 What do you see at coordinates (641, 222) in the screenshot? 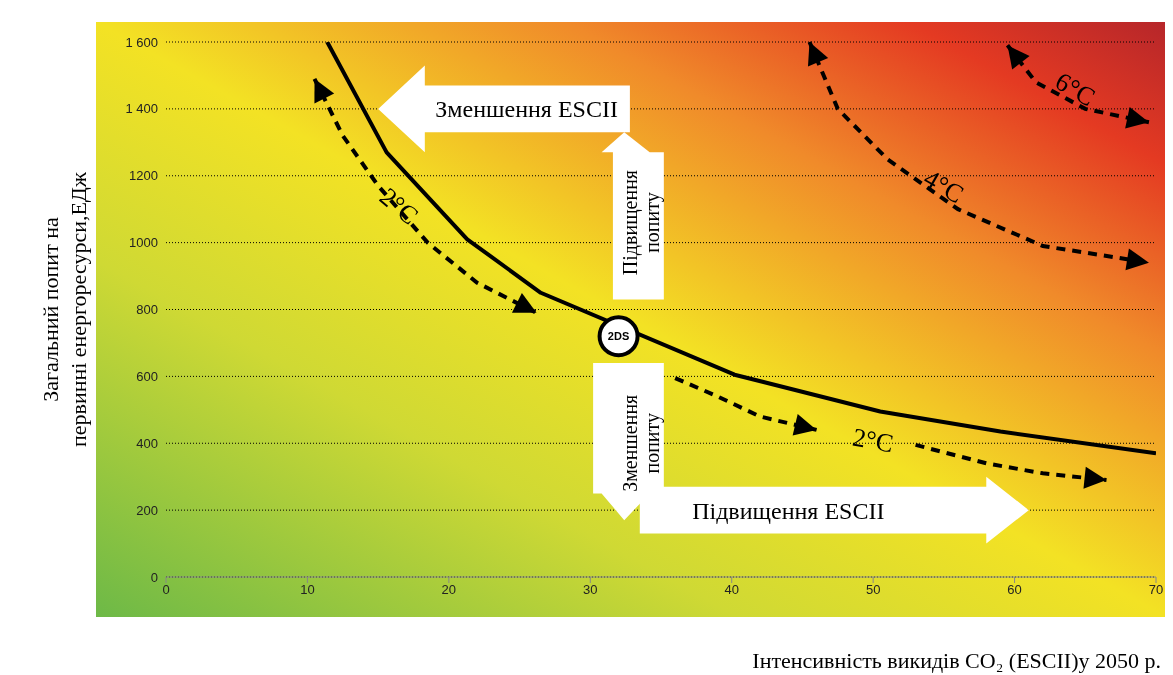
I see `annotation: Підвищення попиту` at bounding box center [641, 222].